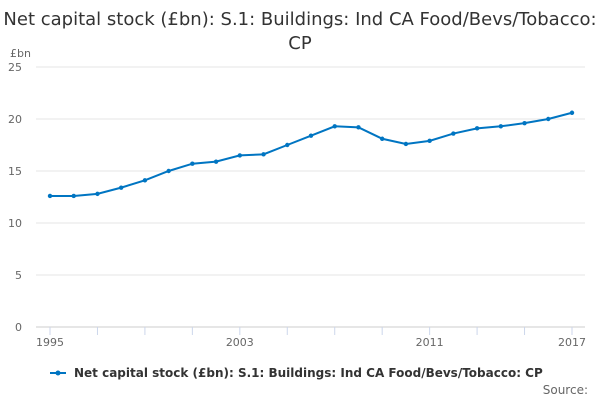 The width and height of the screenshot is (600, 400). Describe the element at coordinates (18, 327) in the screenshot. I see `y-tick-label: 0` at that location.